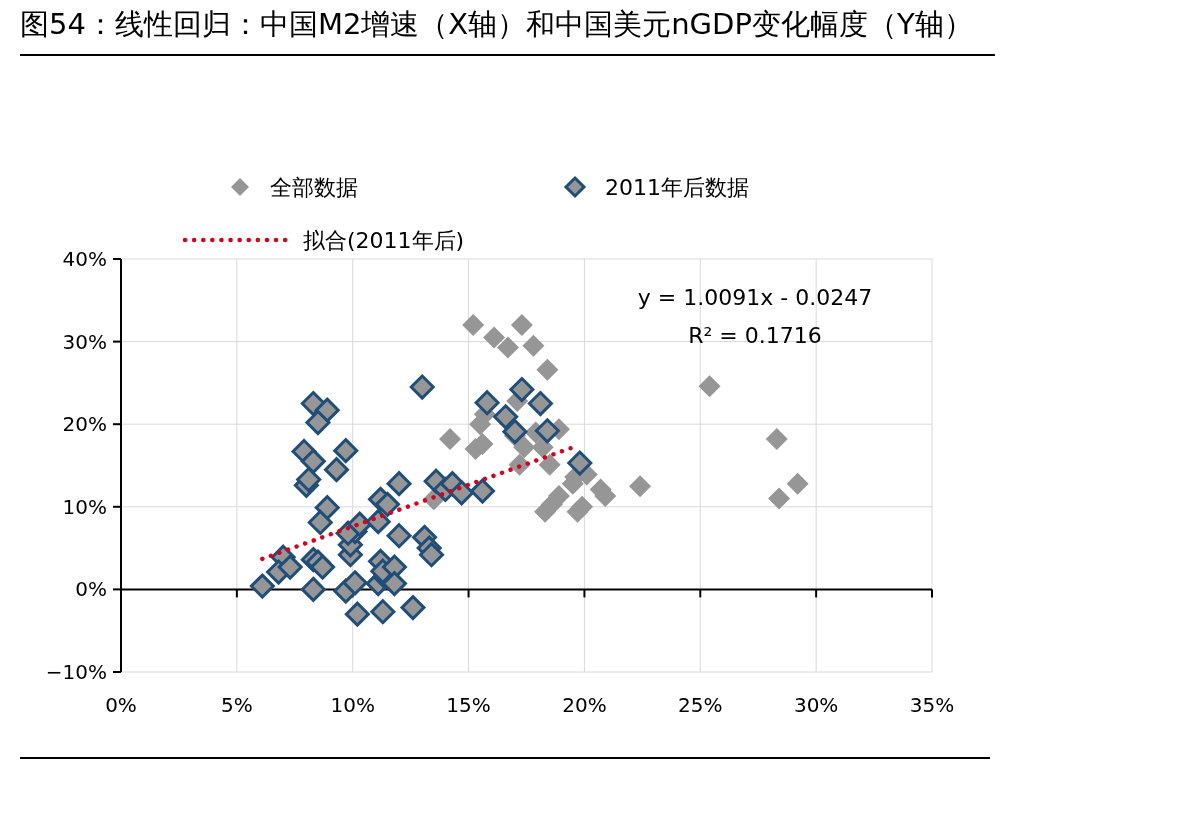  What do you see at coordinates (507, 29) in the screenshot?
I see `chart-title: 图54：线性回归：中国M2增速（X轴）和中国美元nGDP变化幅度（Y轴）` at bounding box center [507, 29].